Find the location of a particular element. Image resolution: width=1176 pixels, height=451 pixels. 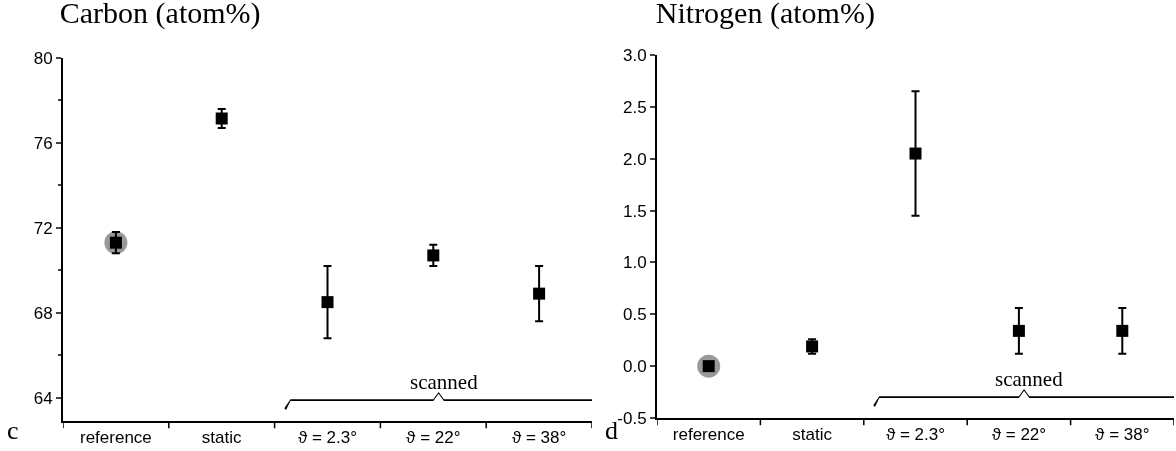

y-tick-label: 76 is located at coordinates (43, 143).